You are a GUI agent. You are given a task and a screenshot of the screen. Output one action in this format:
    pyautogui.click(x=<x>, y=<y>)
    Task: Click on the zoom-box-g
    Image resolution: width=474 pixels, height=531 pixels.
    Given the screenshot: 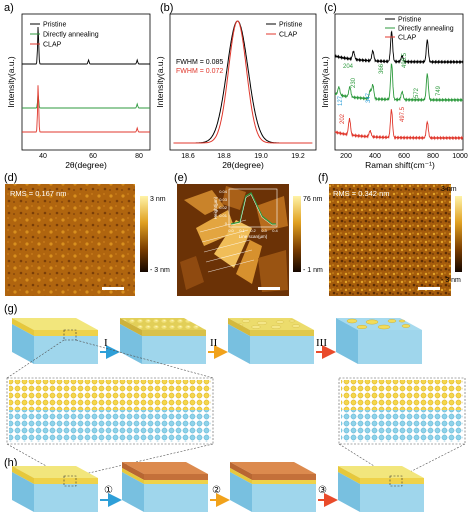 What is the action you would take?
    pyautogui.click(x=70, y=335)
    